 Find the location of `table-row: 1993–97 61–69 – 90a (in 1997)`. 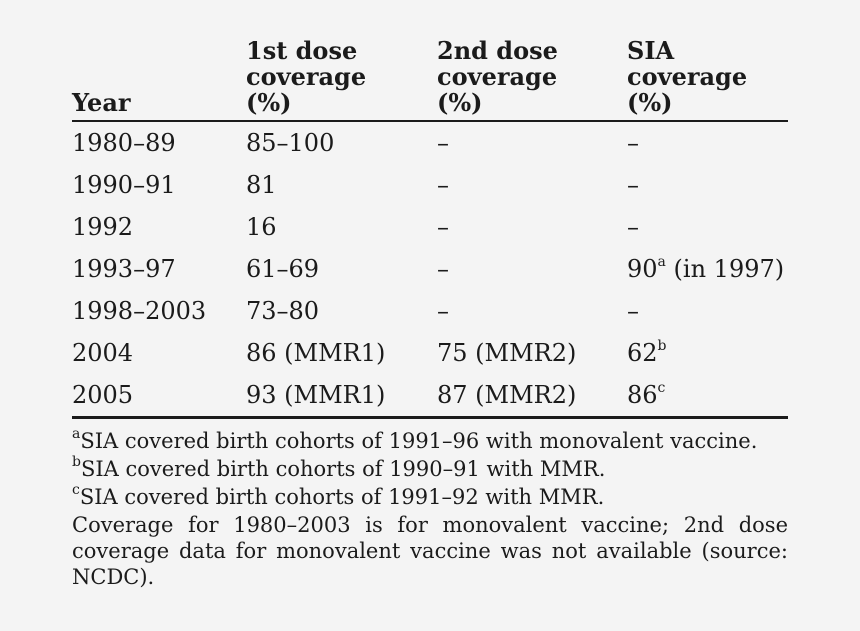

table-row: 1993–97 61–69 – 90a (in 1997) is located at coordinates (430, 269).